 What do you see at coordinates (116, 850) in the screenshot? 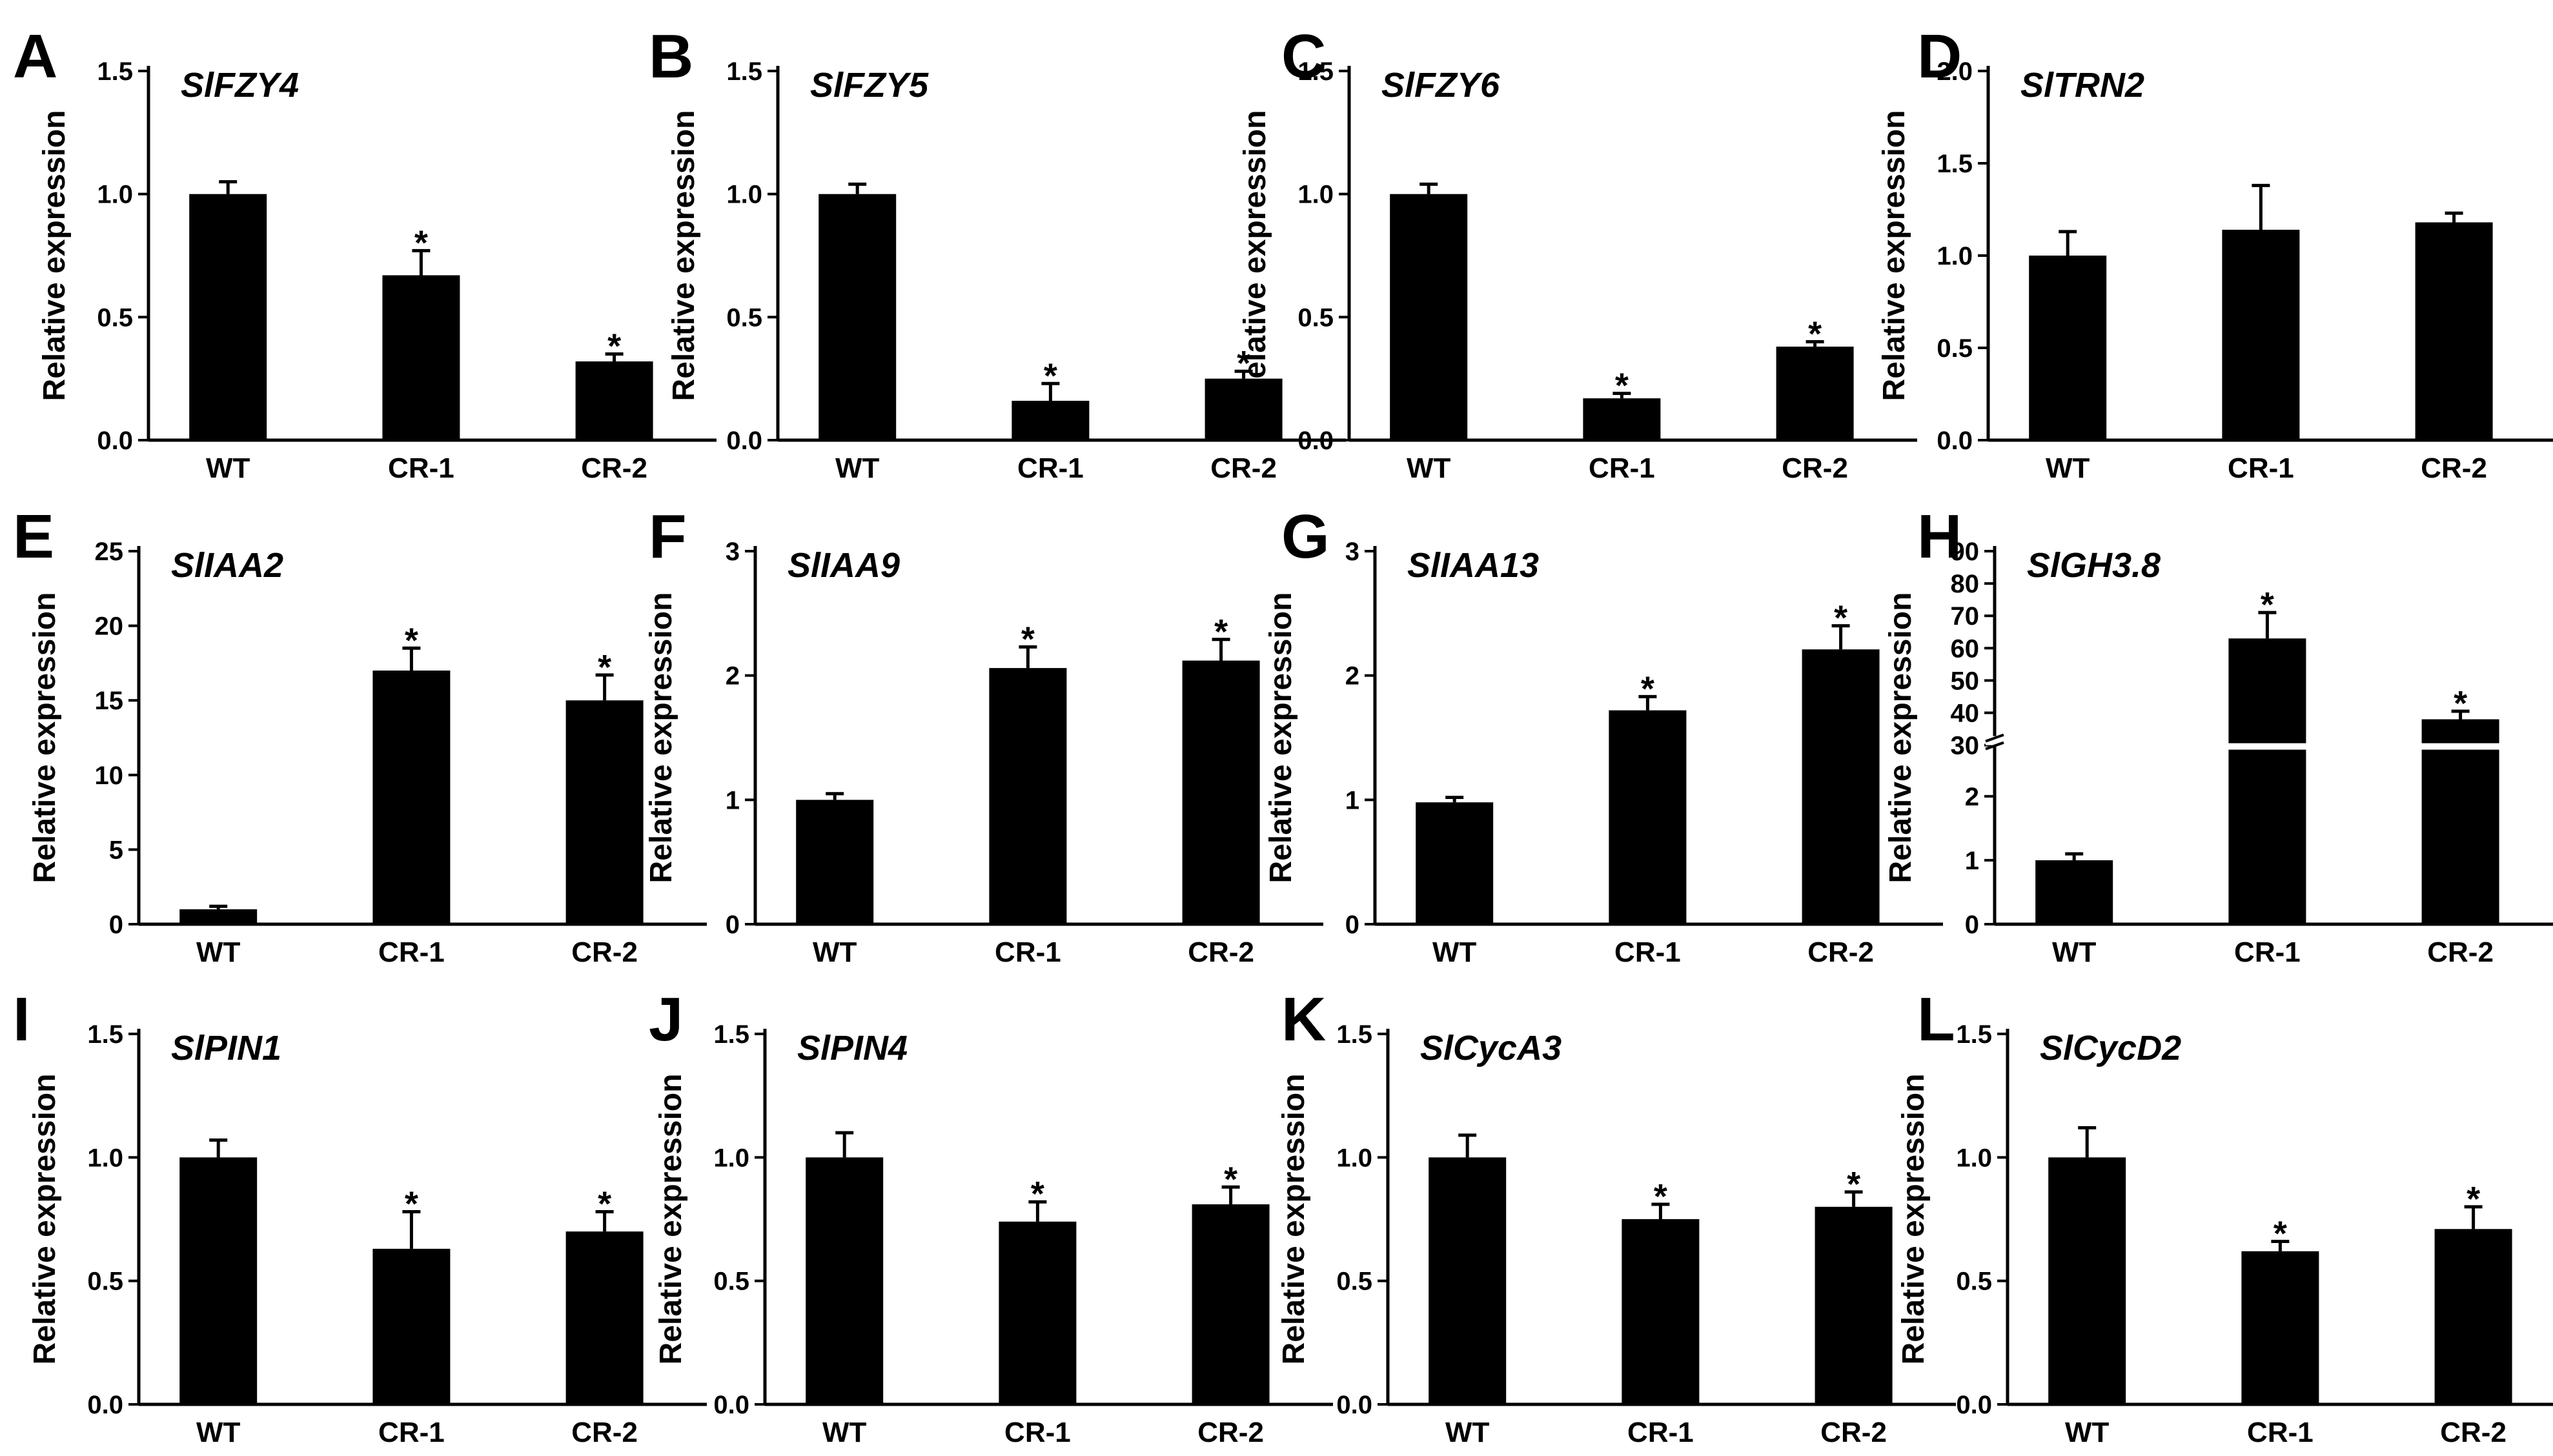
I see `y-tick-label: 5` at bounding box center [116, 850].